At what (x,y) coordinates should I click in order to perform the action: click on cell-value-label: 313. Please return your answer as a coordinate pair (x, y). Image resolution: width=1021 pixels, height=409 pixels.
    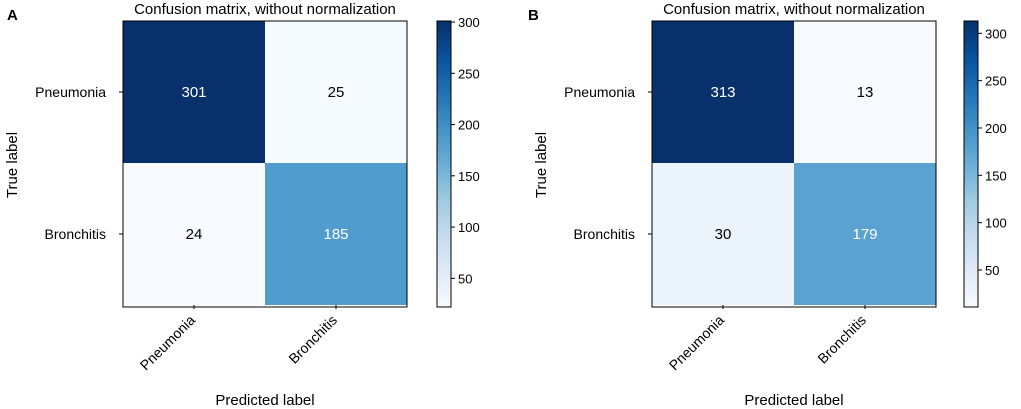
    Looking at the image, I should click on (722, 92).